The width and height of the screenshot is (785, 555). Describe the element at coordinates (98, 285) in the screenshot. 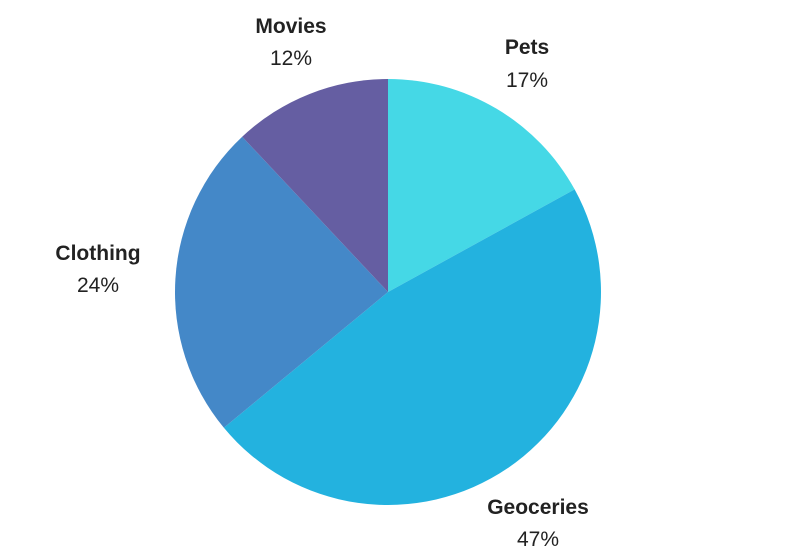

I see `slice-value-clothing: 24%` at that location.